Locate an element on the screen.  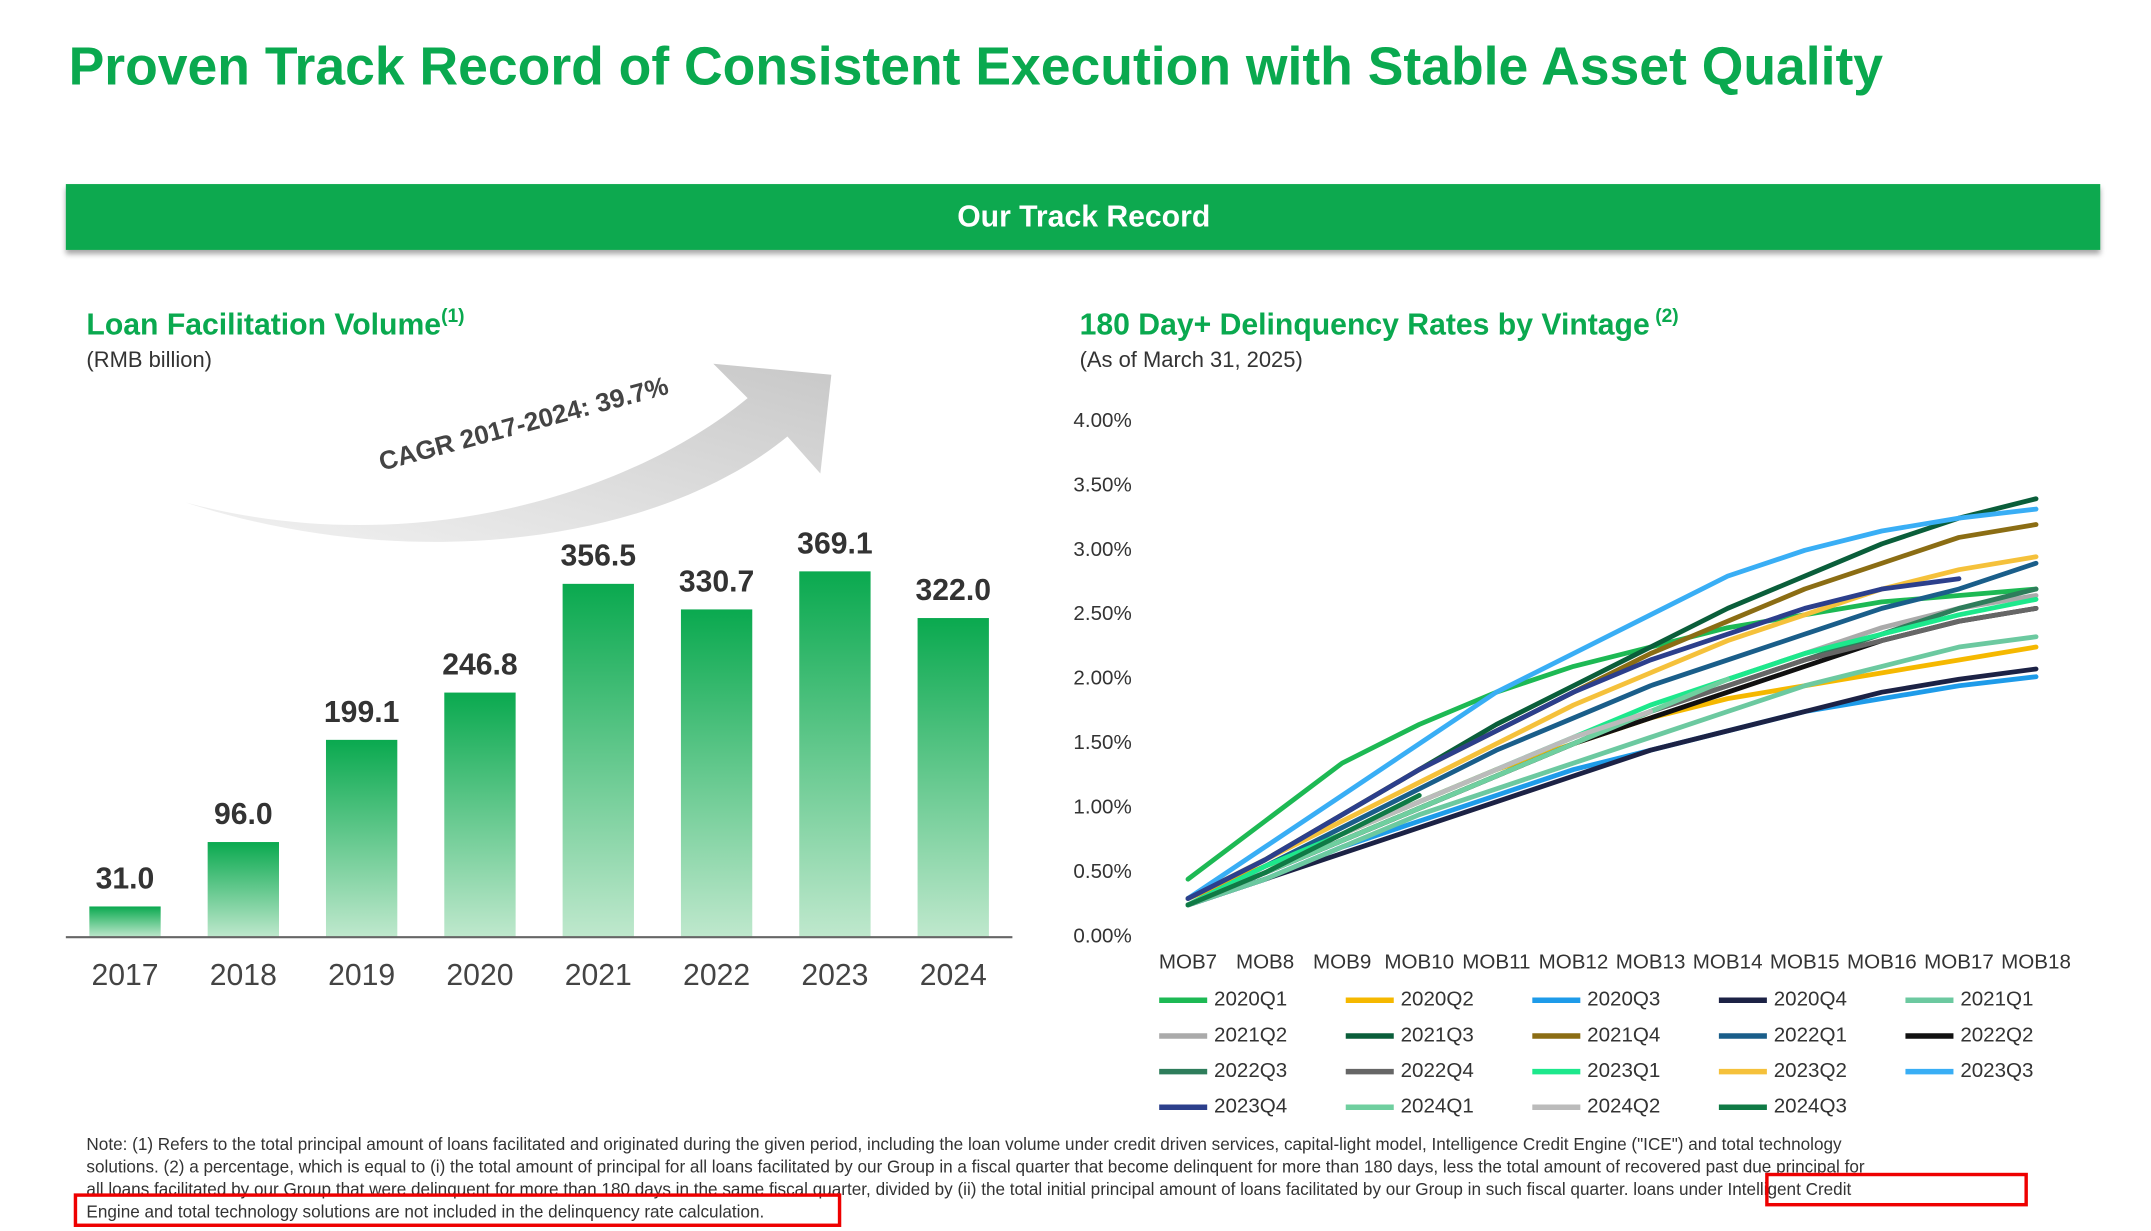
x-tick-label: MOB14 is located at coordinates (1728, 962).